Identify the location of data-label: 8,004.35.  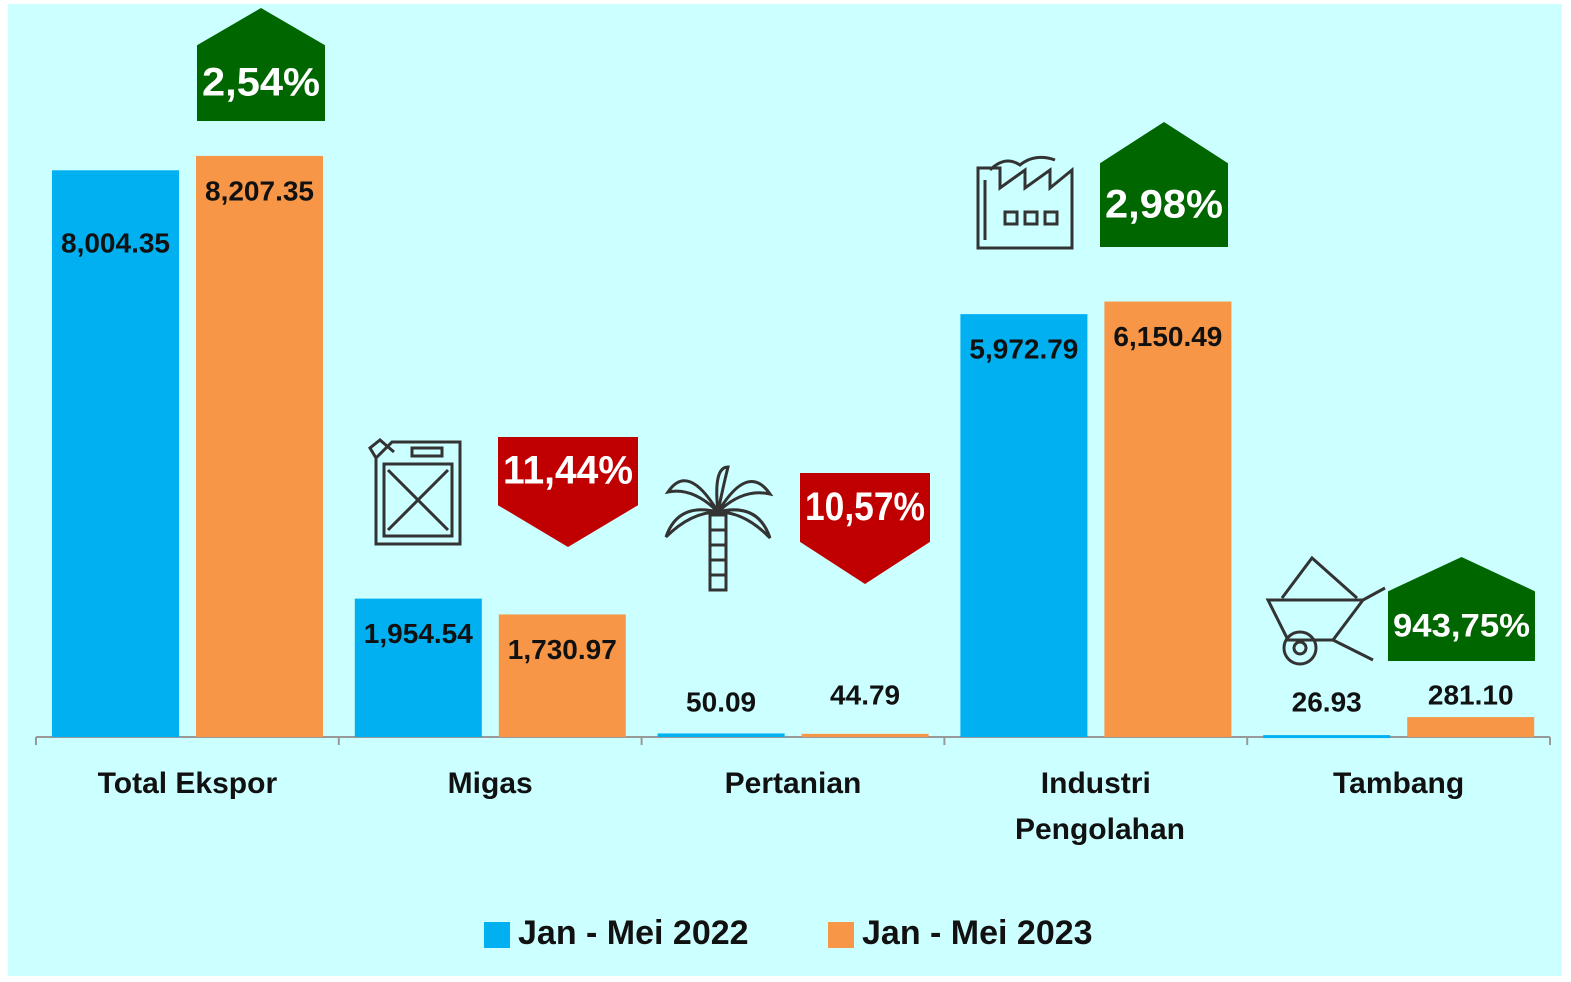
(115, 243).